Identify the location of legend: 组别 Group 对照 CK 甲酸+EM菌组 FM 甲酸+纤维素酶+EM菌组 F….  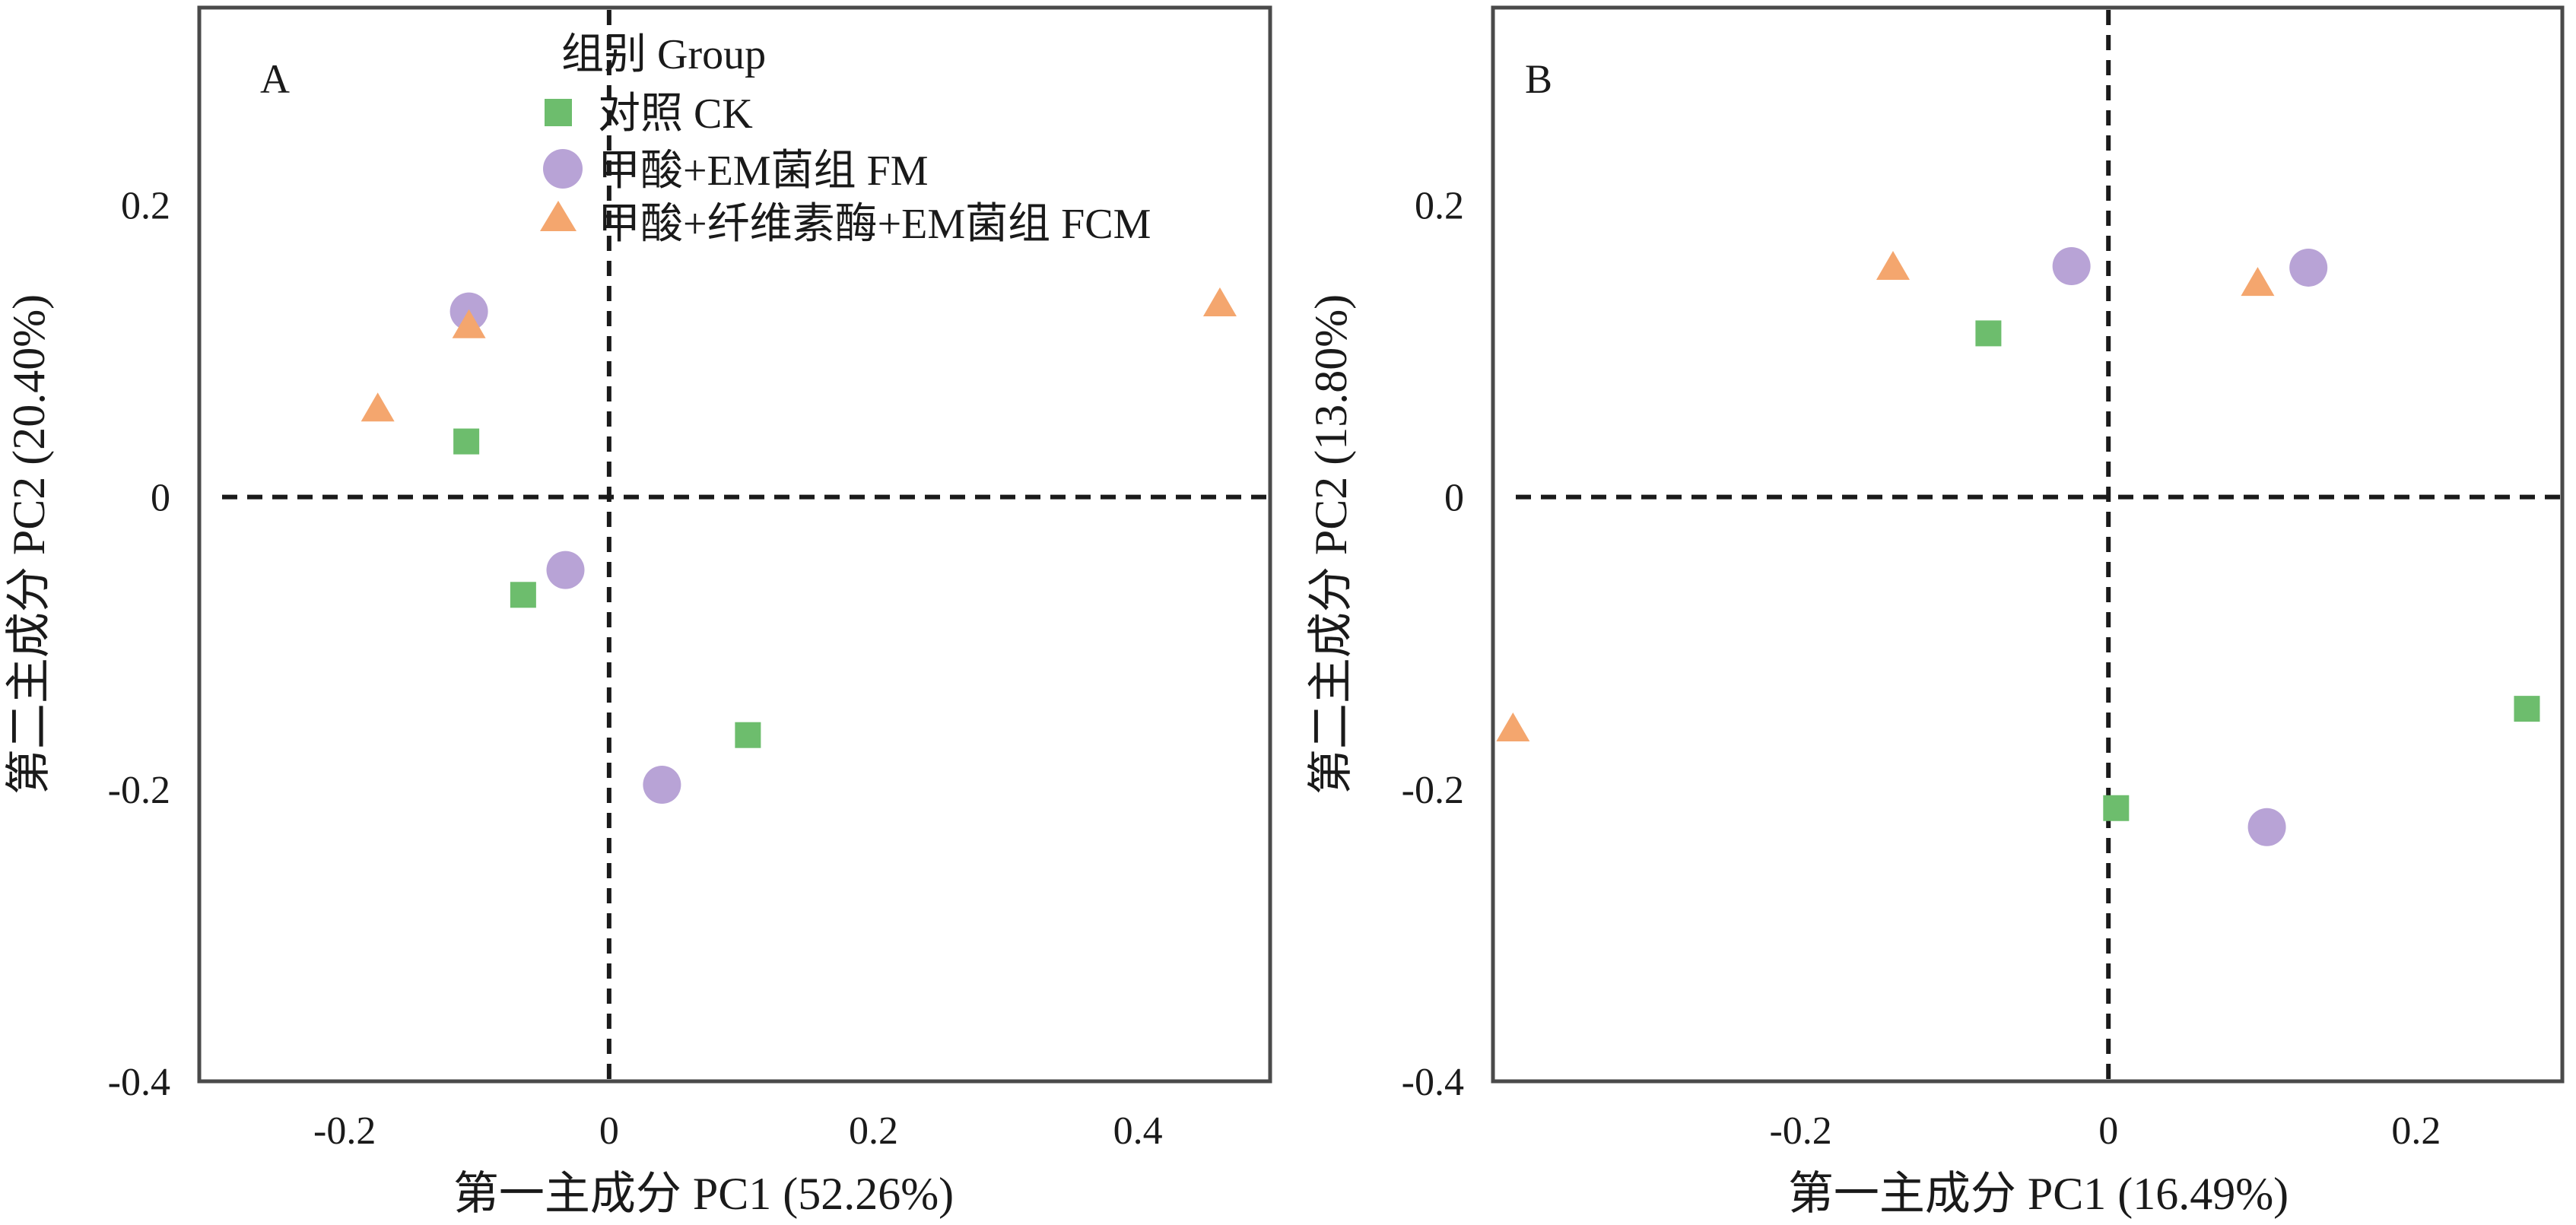
(845, 140).